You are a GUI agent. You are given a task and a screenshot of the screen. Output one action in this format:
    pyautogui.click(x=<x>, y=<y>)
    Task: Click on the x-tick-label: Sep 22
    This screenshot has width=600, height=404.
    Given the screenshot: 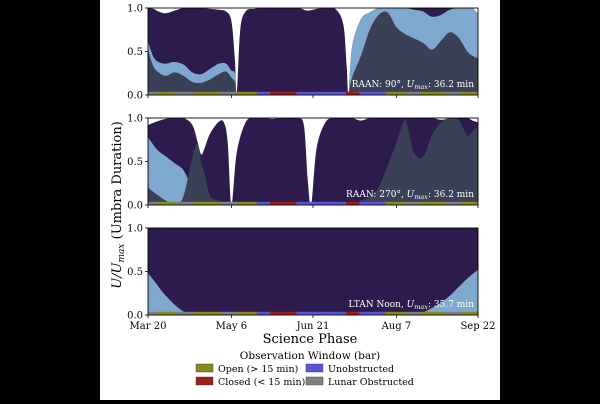 What is the action you would take?
    pyautogui.click(x=477, y=326)
    